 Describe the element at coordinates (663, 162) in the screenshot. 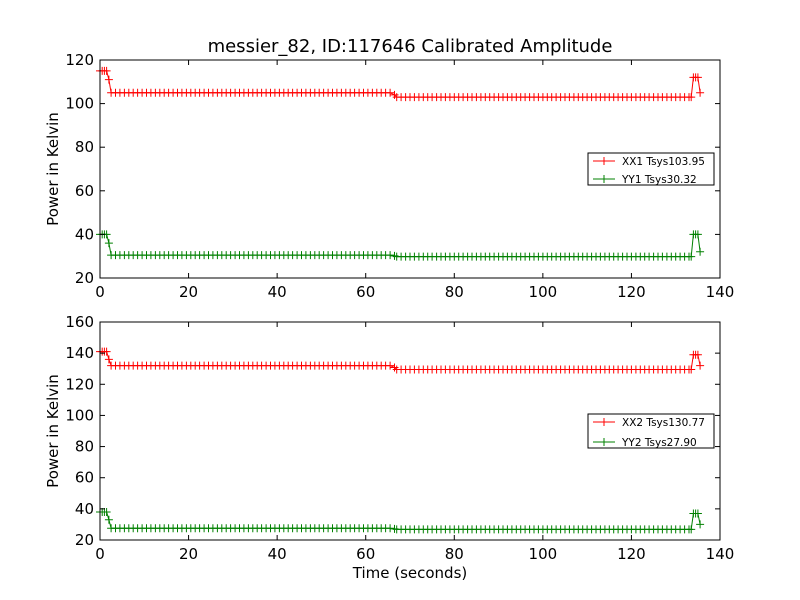

I see `legend-label: XX1 Tsys103.95` at that location.